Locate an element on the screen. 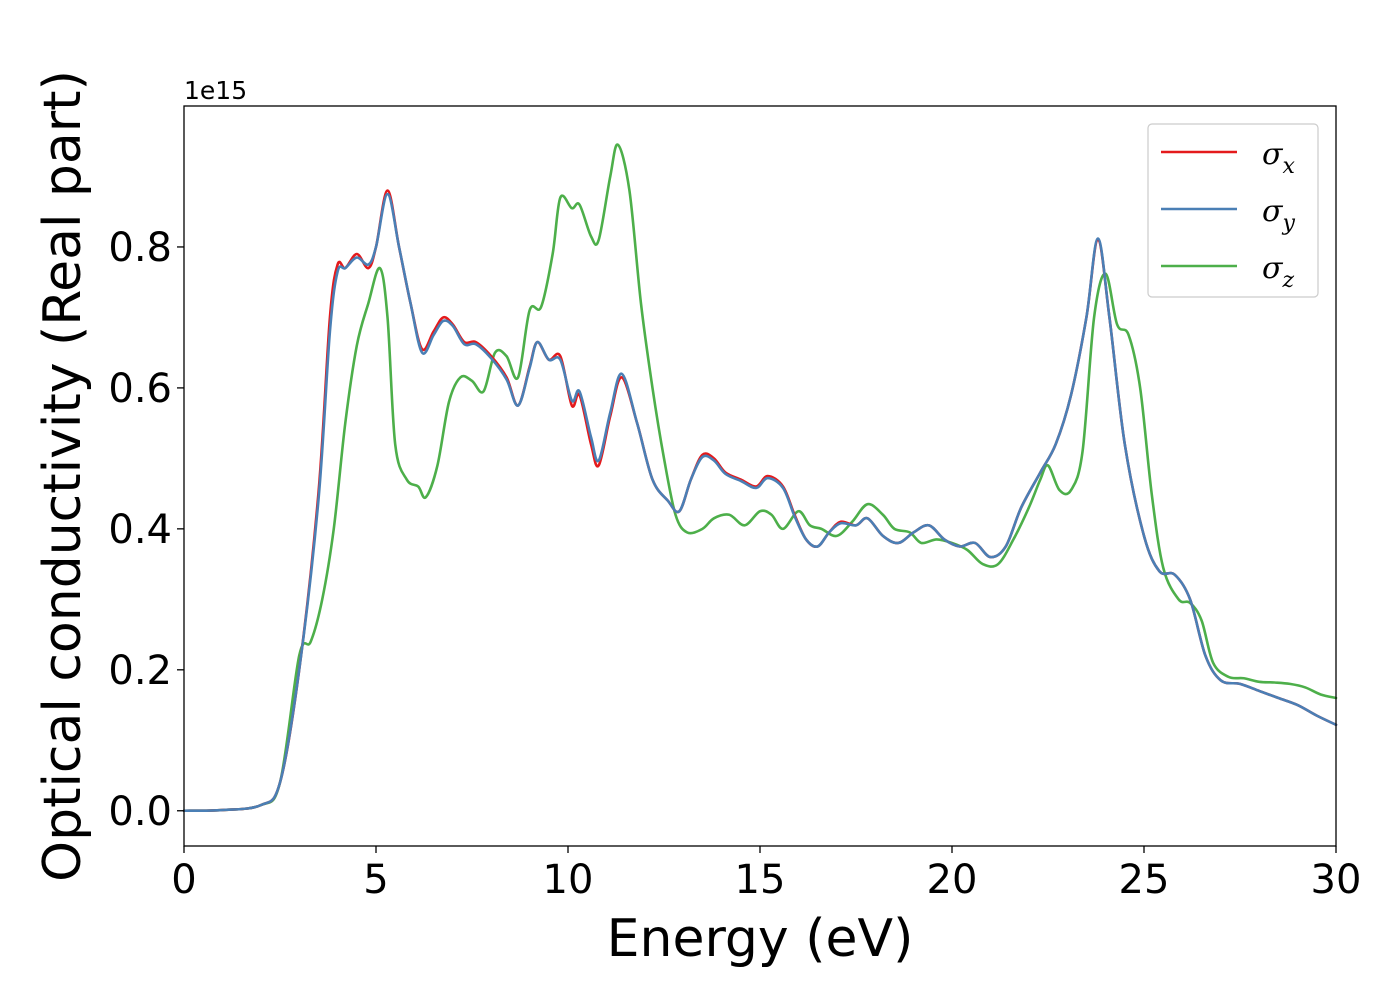 Image resolution: width=1400 pixels, height=1000 pixels. y-tick-label: 0.0 is located at coordinates (140, 812).